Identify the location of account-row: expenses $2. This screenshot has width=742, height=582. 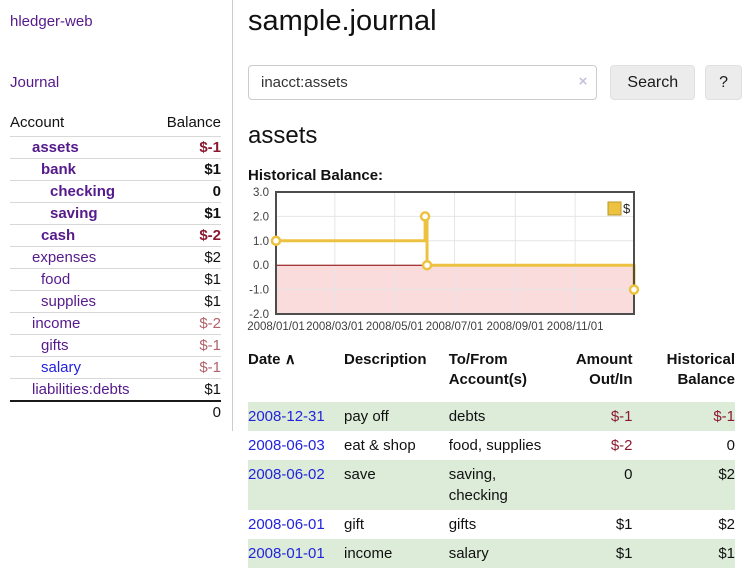
(115, 257).